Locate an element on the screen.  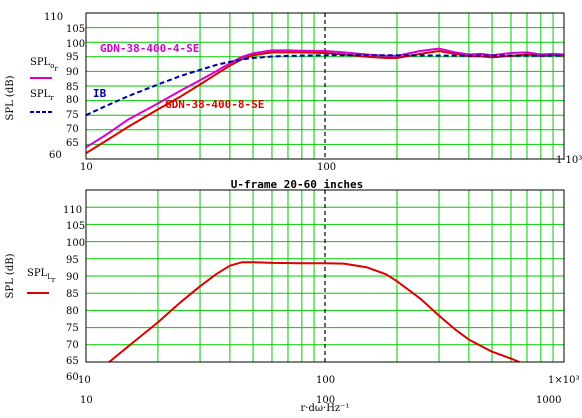
bottom-y-tick-label: 70 is located at coordinates (72, 345).